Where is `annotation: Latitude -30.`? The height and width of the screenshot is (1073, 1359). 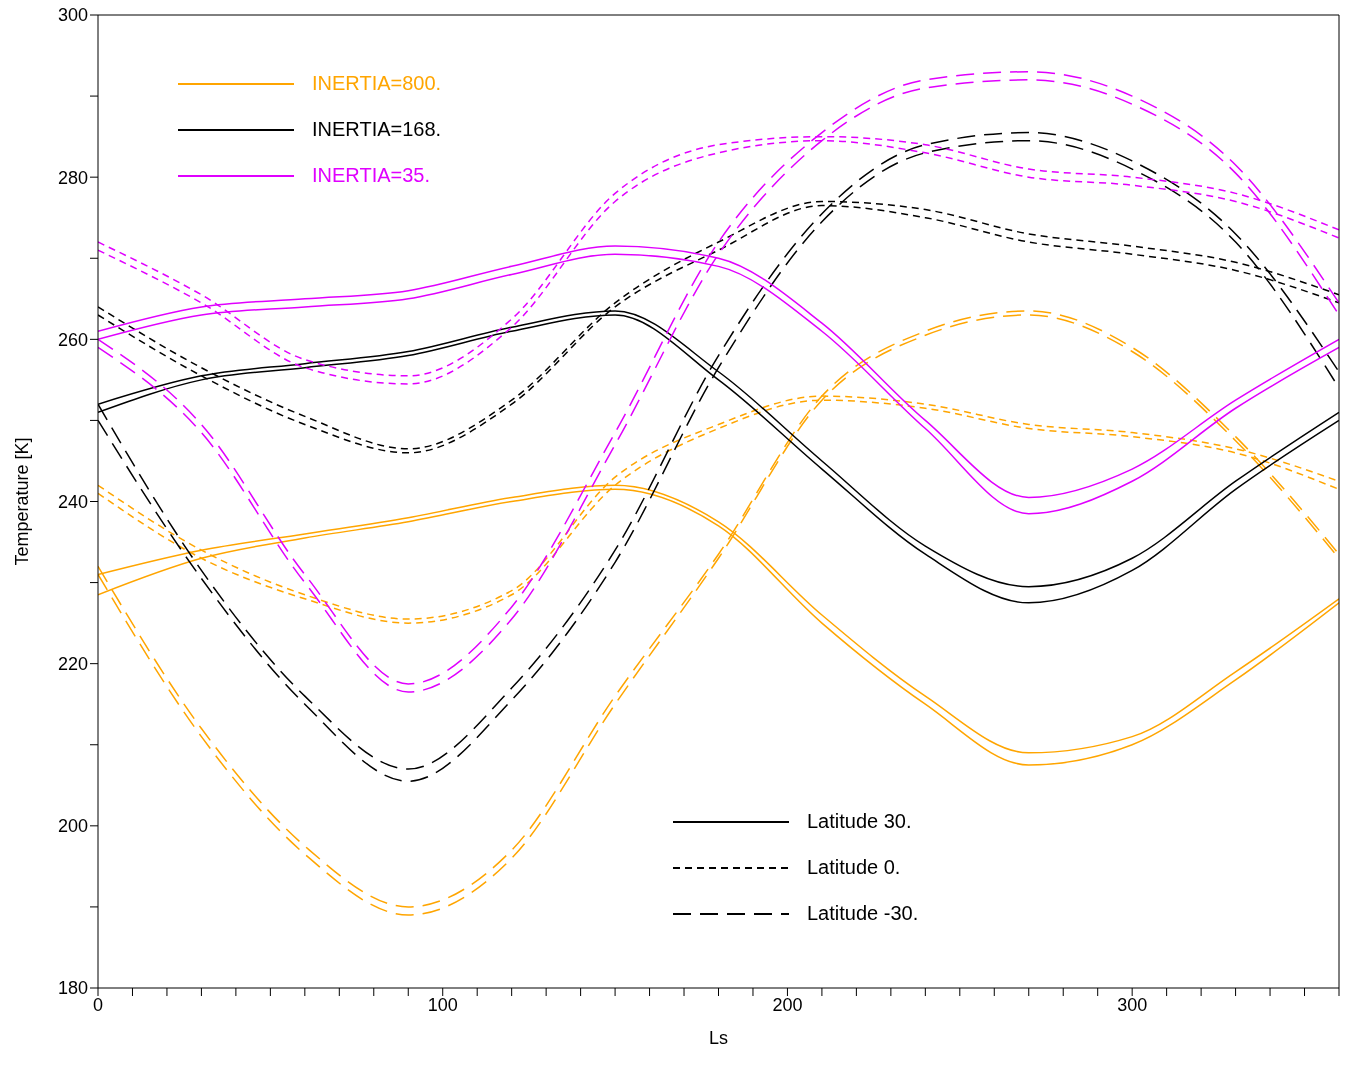
annotation: Latitude -30. is located at coordinates (863, 913).